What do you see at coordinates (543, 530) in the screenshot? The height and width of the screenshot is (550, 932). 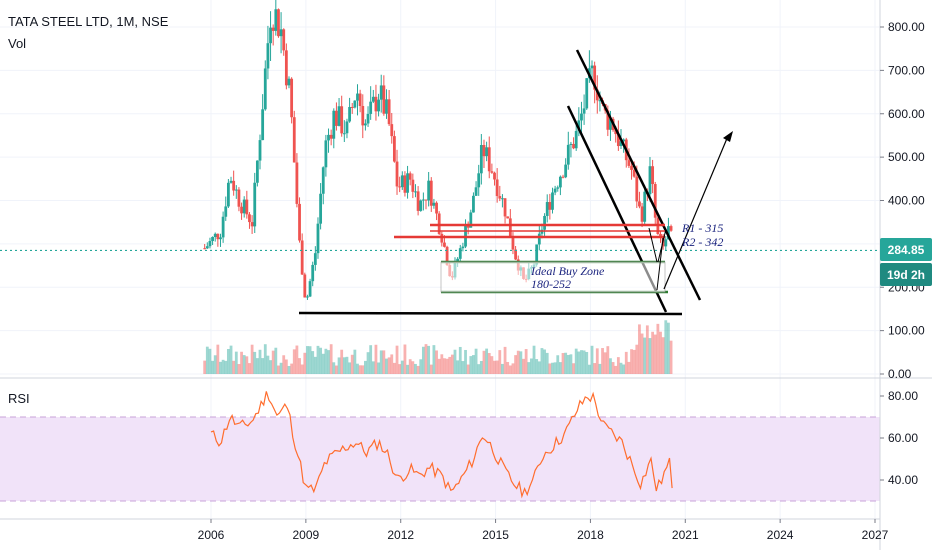 I see `time-axis-labels: 2006 2009 2012 2015 2018 2021 2024 2027` at bounding box center [543, 530].